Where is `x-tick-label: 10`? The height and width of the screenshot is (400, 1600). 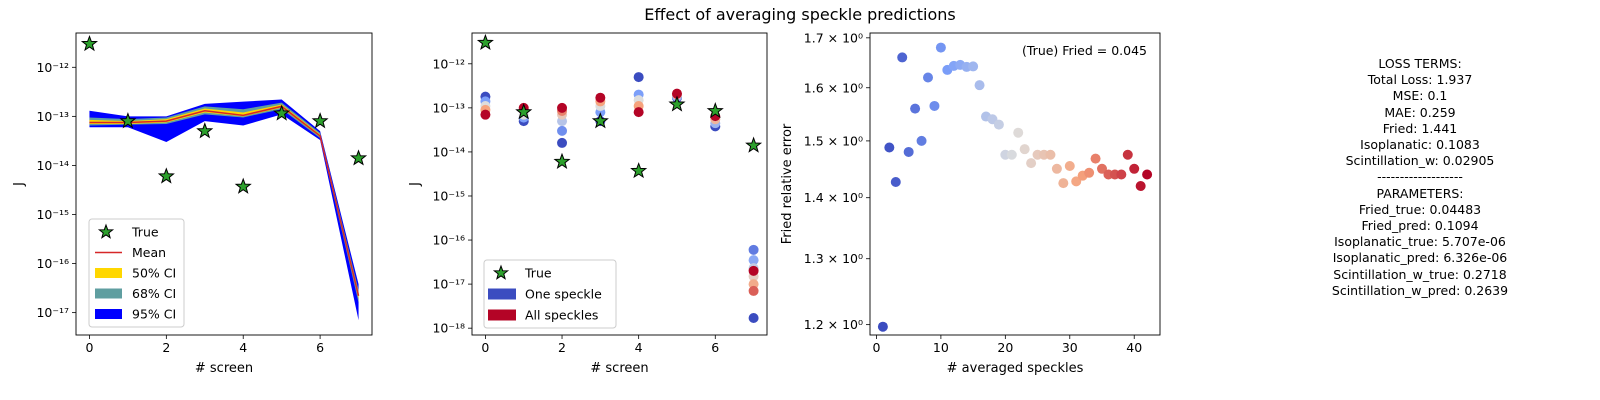
x-tick-label: 10 is located at coordinates (941, 347).